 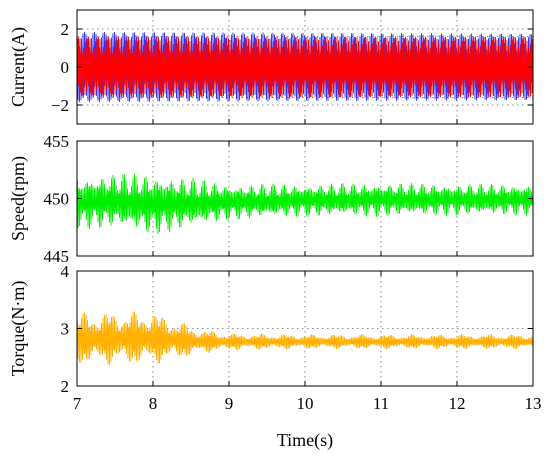 I want to click on x-tick-label: 10, so click(x=305, y=403).